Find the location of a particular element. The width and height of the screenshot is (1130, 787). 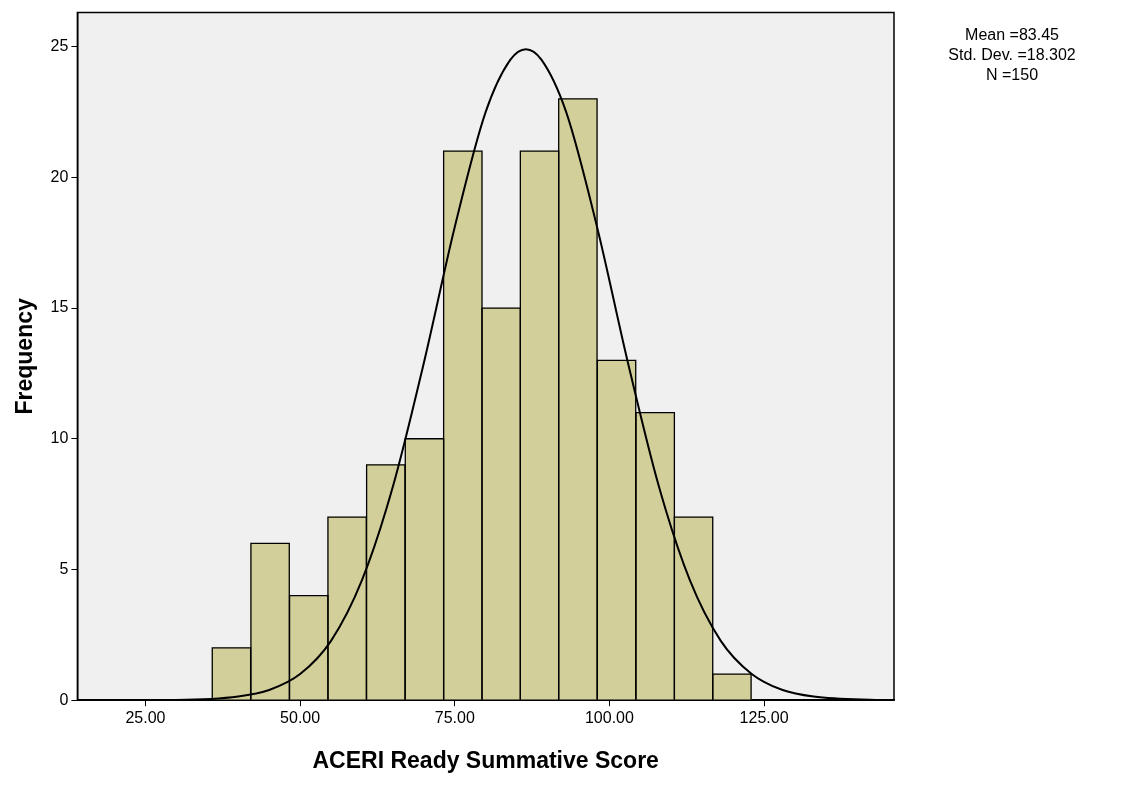

text: Std. Dev. =18.302 is located at coordinates (1012, 55).